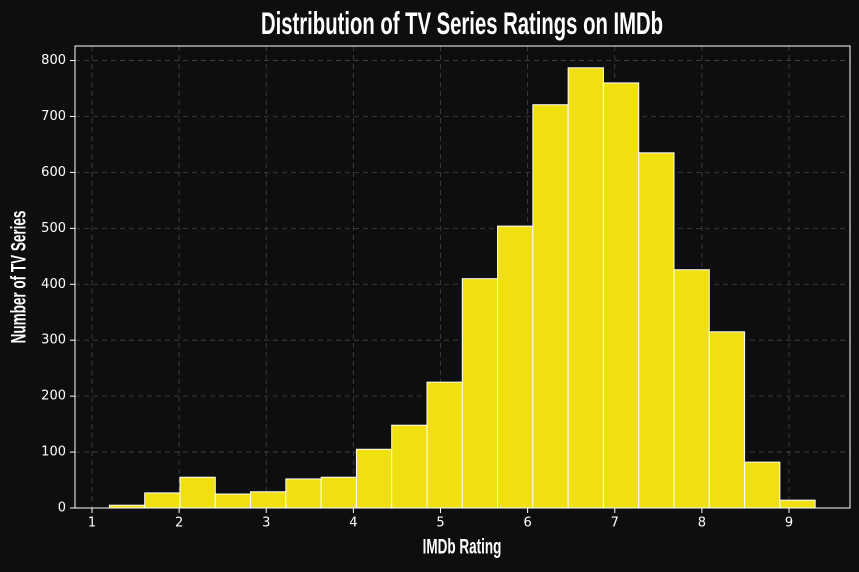 The image size is (859, 572). I want to click on x-tick-label: 5, so click(440, 523).